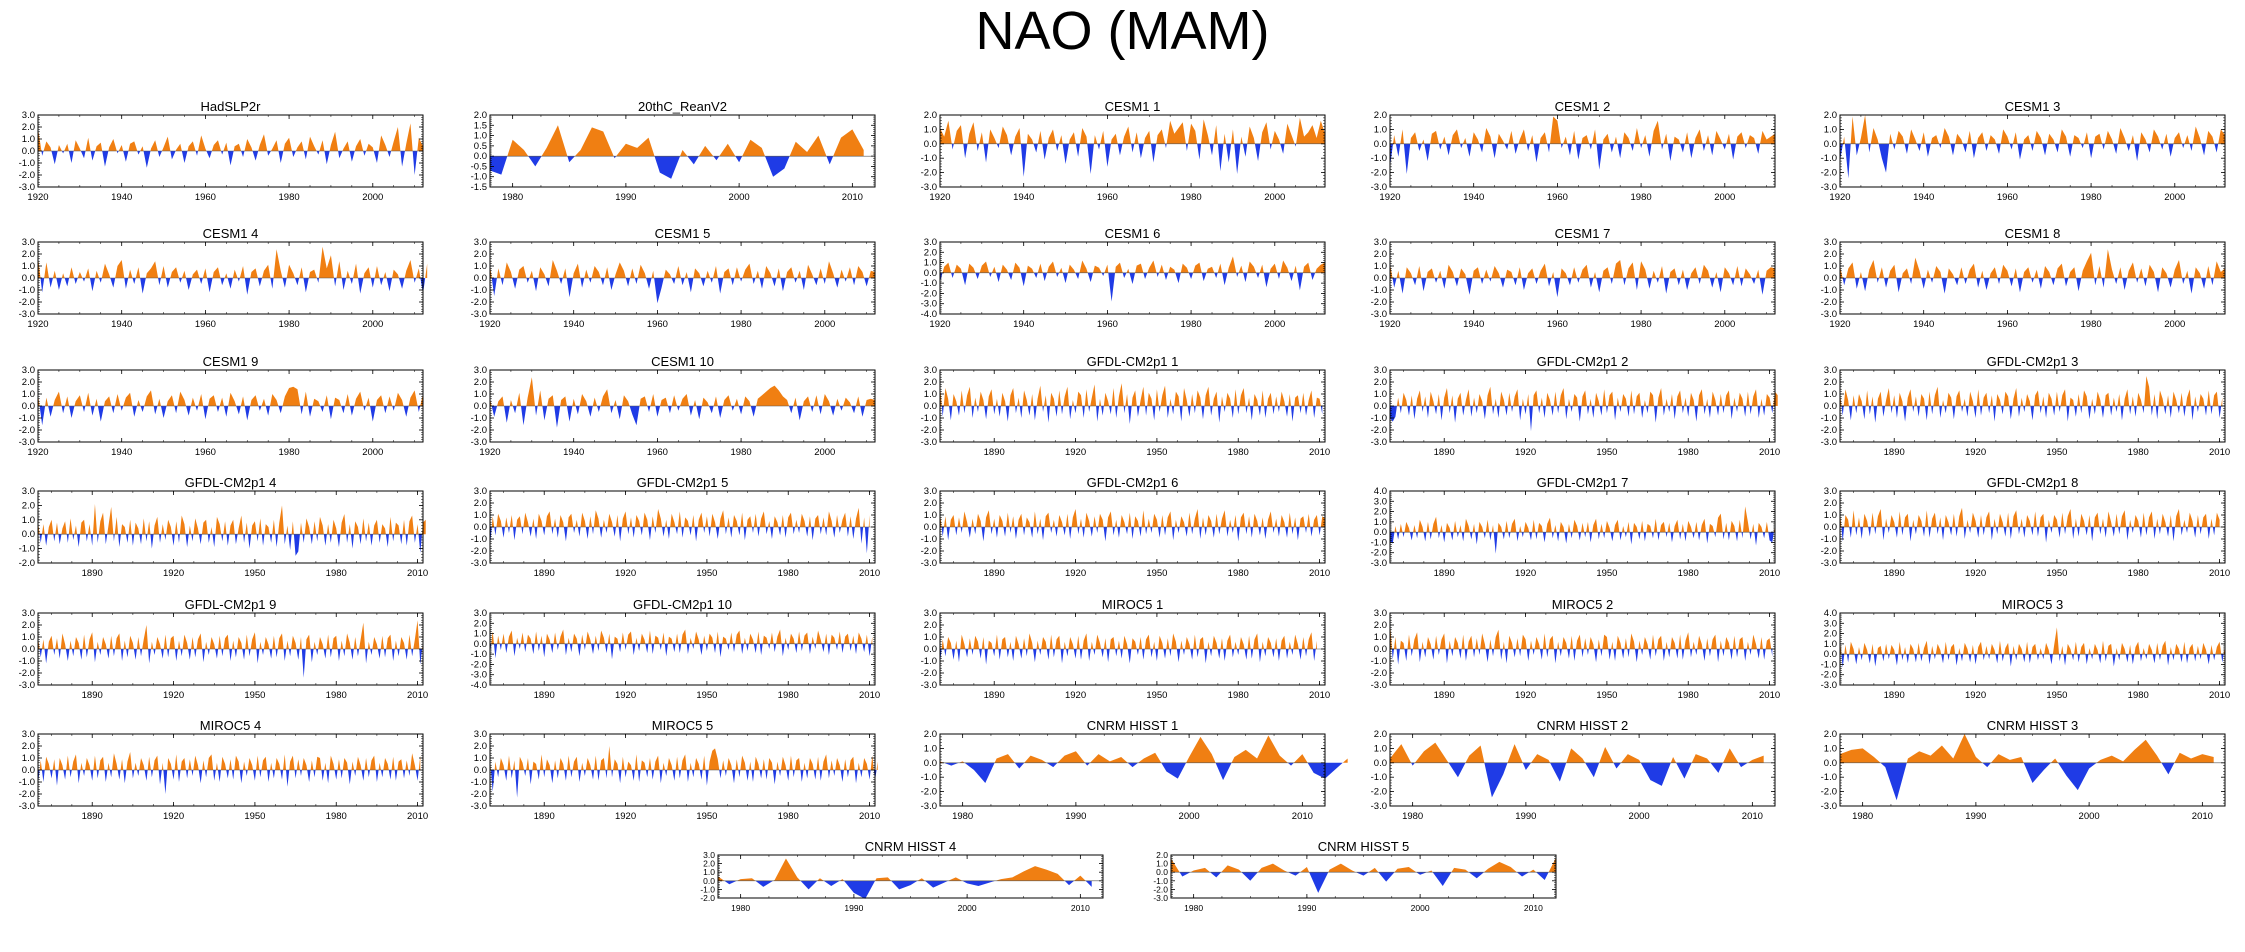  Describe the element at coordinates (1606, 452) in the screenshot. I see `x-tick-label: 1950` at that location.